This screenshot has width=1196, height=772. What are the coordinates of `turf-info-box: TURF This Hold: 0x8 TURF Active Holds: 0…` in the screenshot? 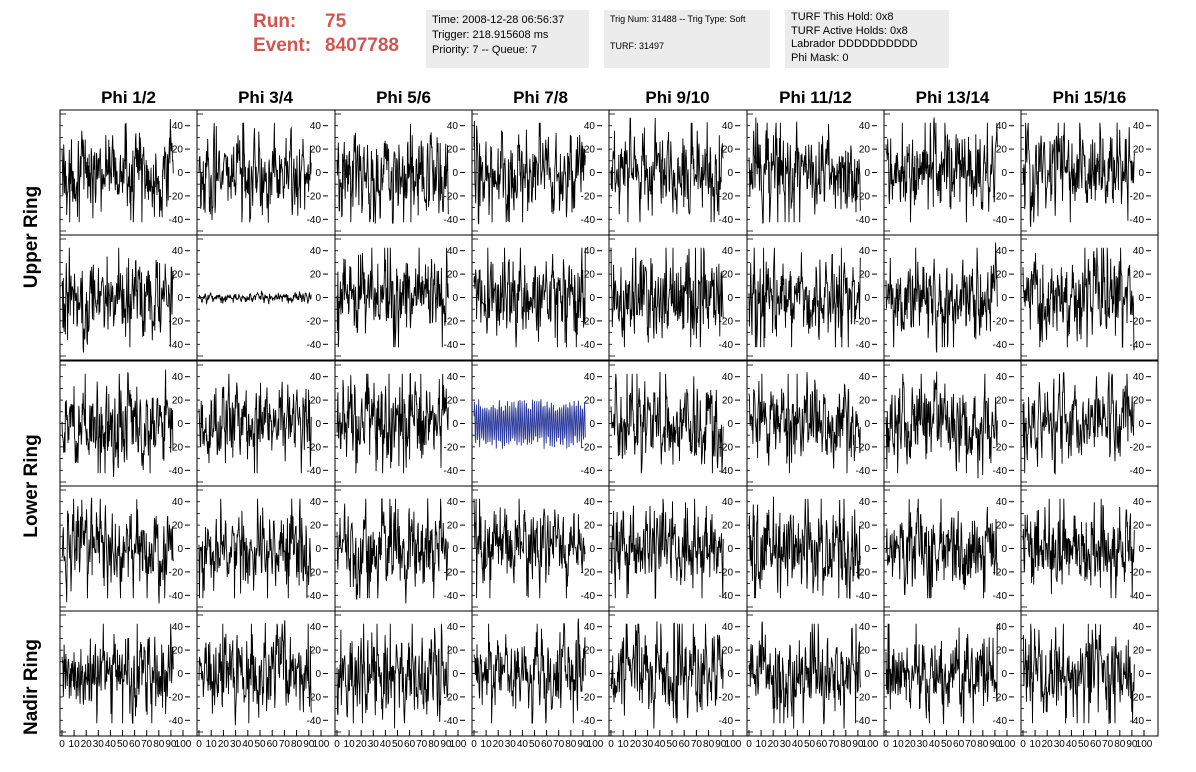 It's located at (867, 39).